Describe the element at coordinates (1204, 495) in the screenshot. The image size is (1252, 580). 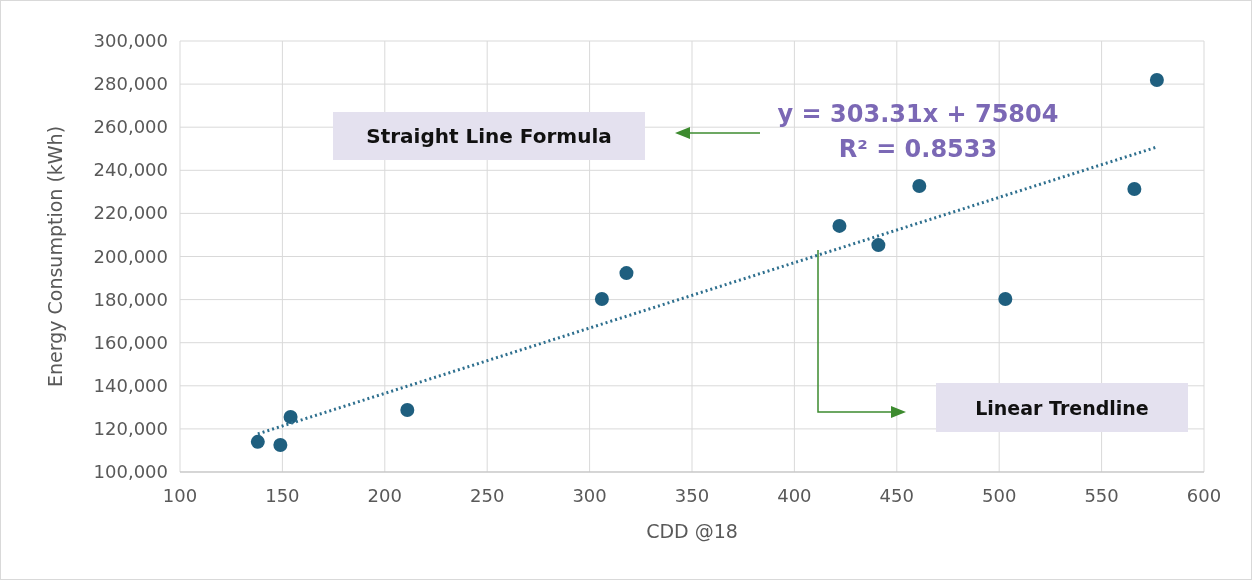
I see `x-tick-label: 600` at that location.